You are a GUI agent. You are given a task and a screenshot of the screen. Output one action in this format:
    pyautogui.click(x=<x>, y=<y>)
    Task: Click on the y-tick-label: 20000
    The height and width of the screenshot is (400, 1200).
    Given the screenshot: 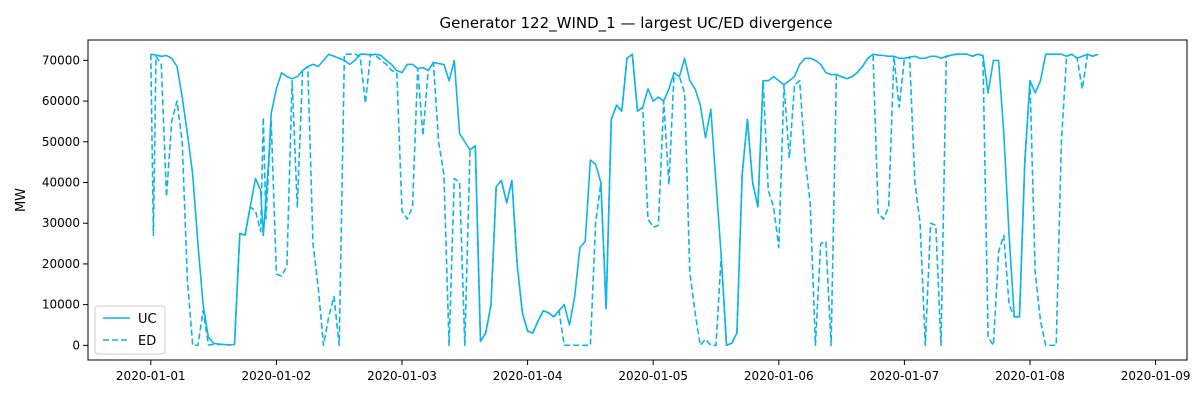 What is the action you would take?
    pyautogui.click(x=61, y=264)
    